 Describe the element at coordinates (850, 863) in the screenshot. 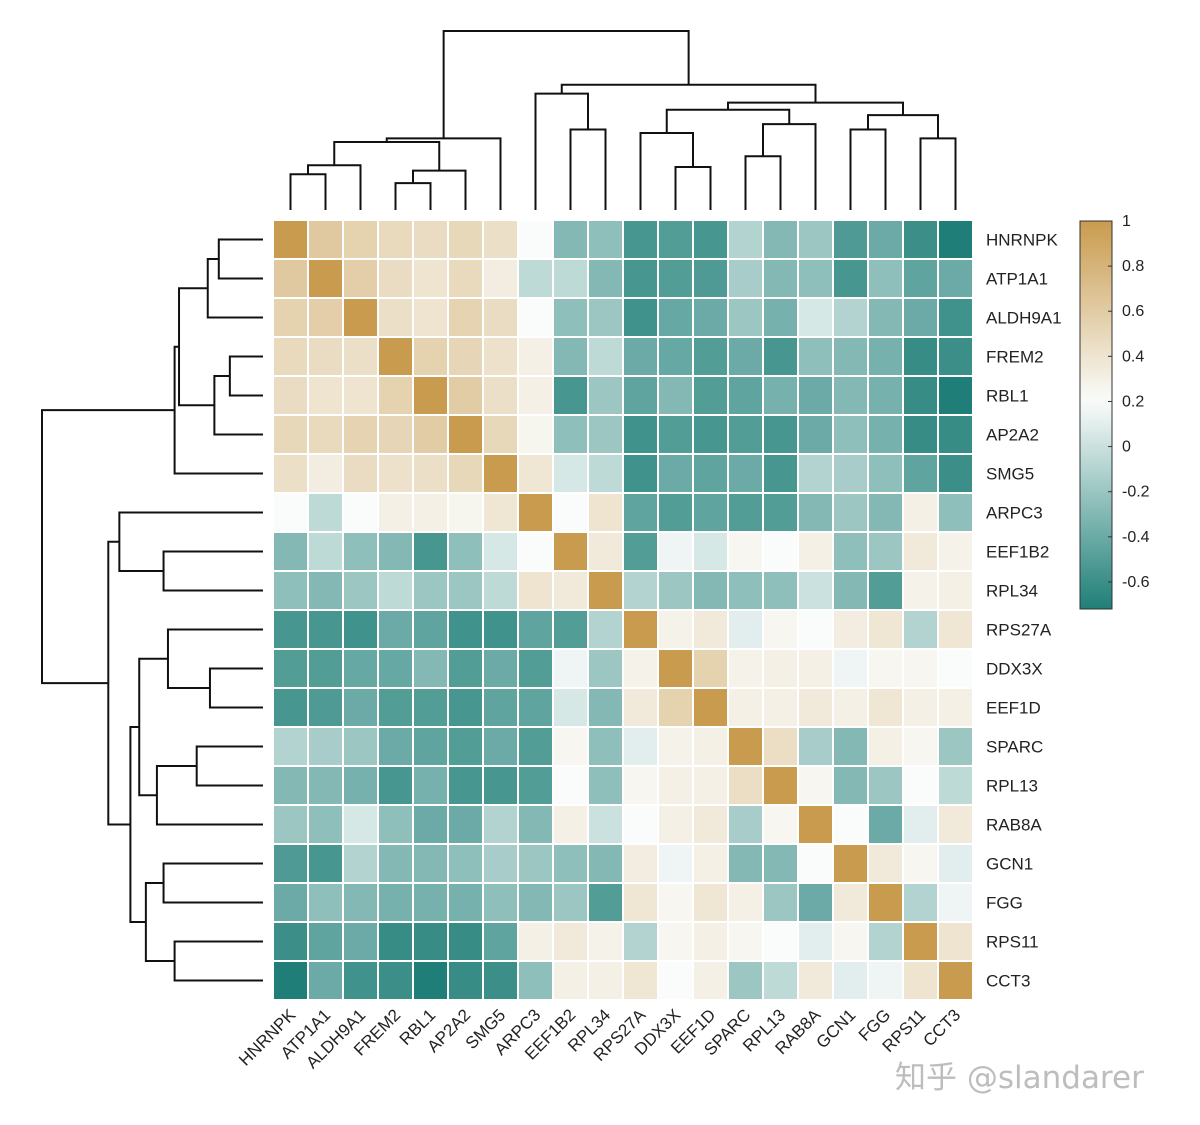

I see `cell-gcn1-gcn1` at that location.